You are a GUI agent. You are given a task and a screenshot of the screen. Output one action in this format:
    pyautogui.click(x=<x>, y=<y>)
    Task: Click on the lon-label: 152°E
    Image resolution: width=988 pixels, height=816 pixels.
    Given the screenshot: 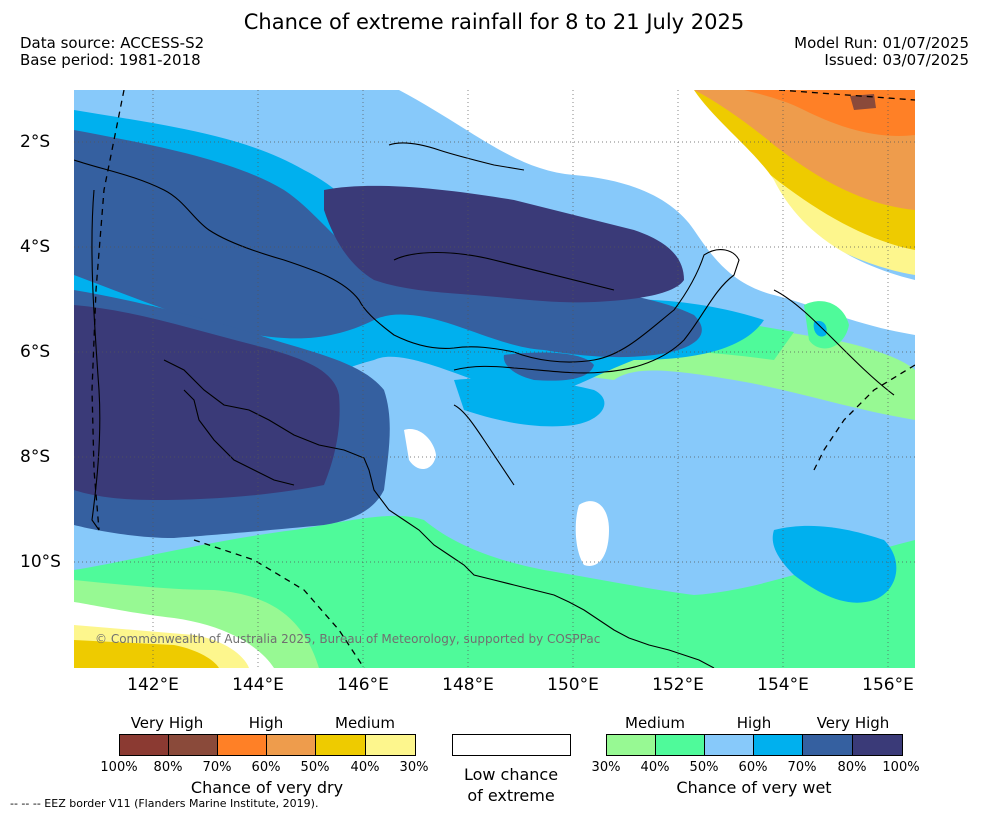 What is the action you would take?
    pyautogui.click(x=678, y=685)
    